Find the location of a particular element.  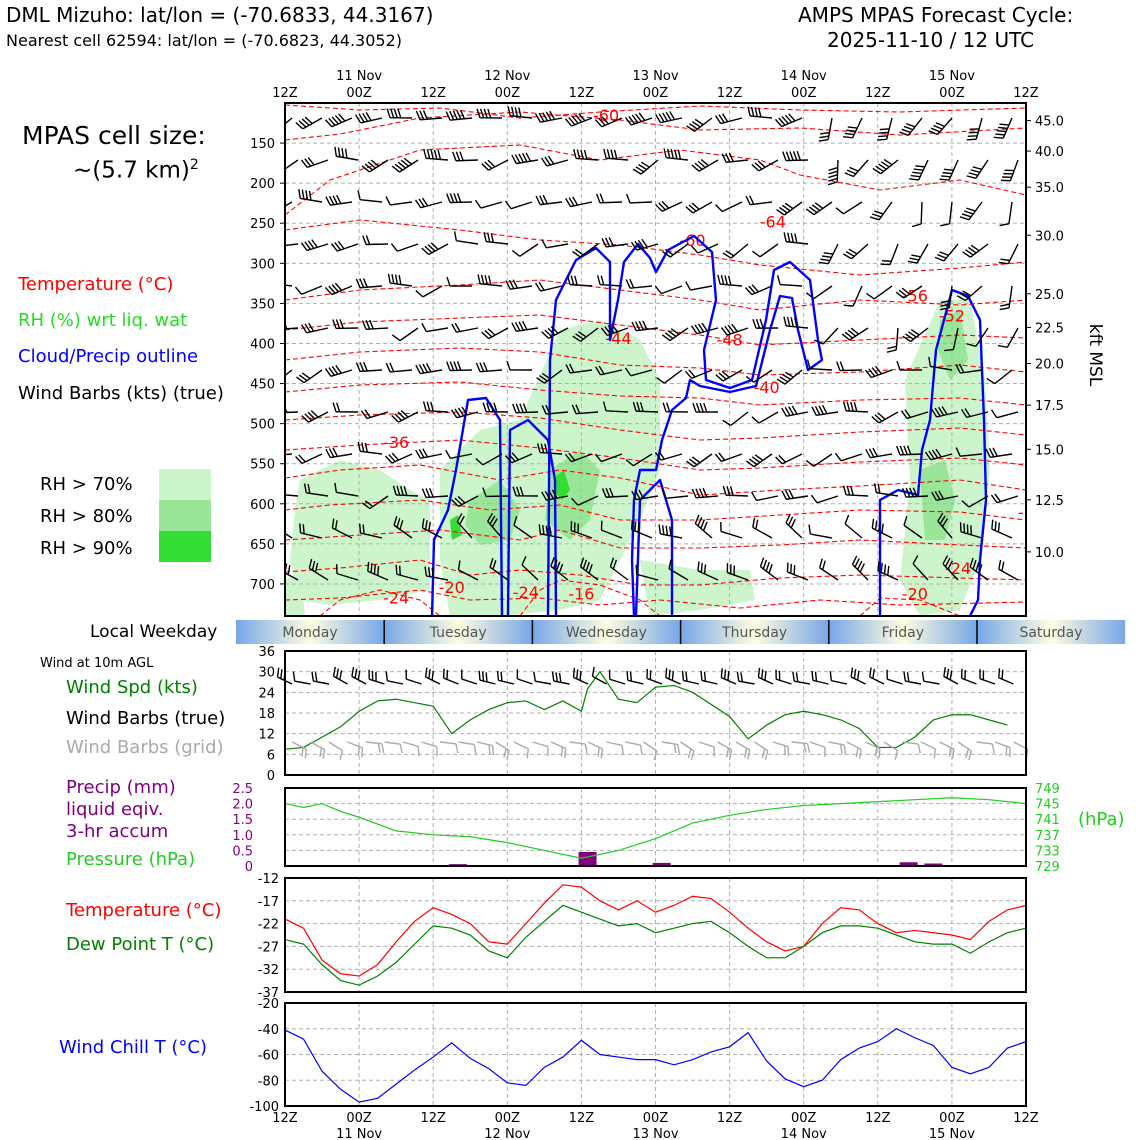

weekday-label: Local Weekday is located at coordinates (154, 632).